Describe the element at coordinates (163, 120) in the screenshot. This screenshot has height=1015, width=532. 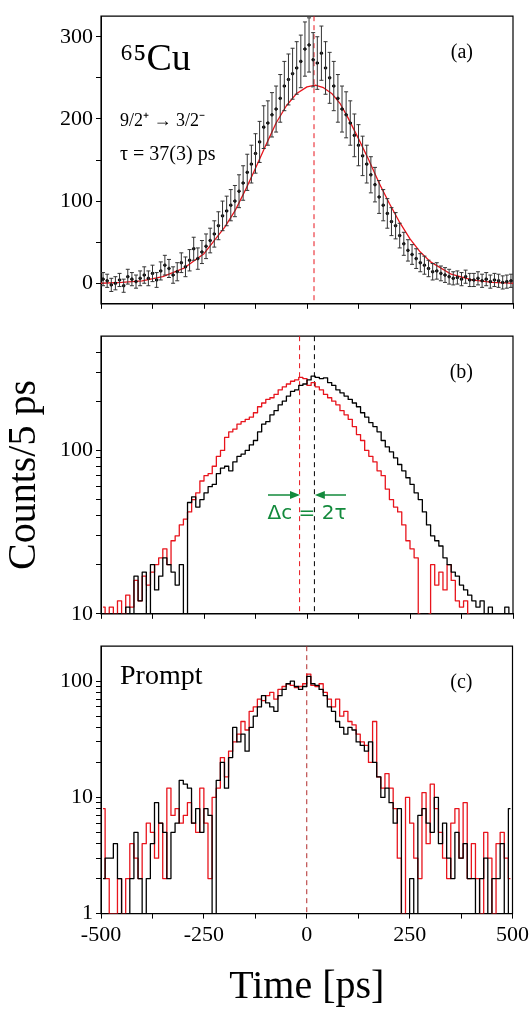
I see `annotation: 9/2⁺ → 3/2⁻` at that location.